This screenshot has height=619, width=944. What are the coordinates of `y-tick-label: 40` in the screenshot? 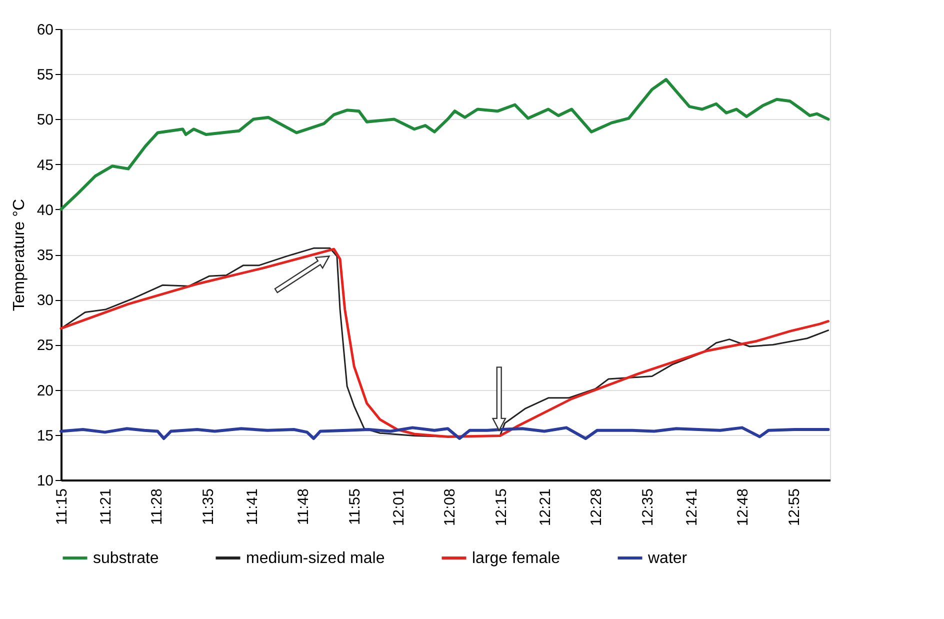 It's located at (45, 210).